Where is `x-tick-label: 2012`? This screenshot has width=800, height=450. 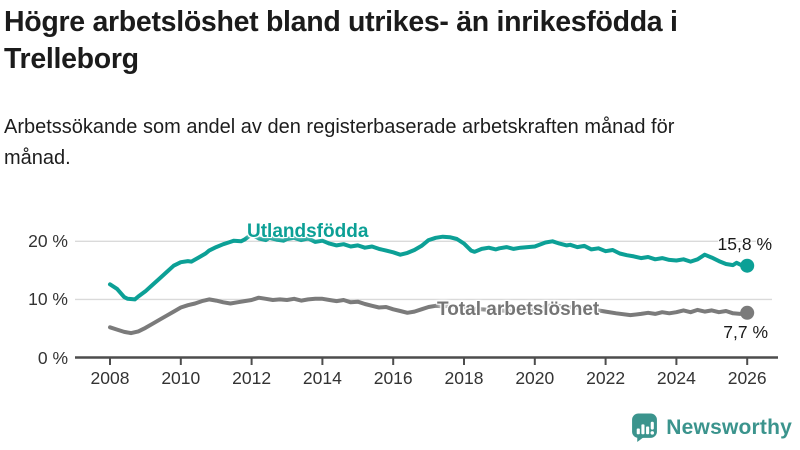
x-tick-label: 2012 is located at coordinates (252, 378).